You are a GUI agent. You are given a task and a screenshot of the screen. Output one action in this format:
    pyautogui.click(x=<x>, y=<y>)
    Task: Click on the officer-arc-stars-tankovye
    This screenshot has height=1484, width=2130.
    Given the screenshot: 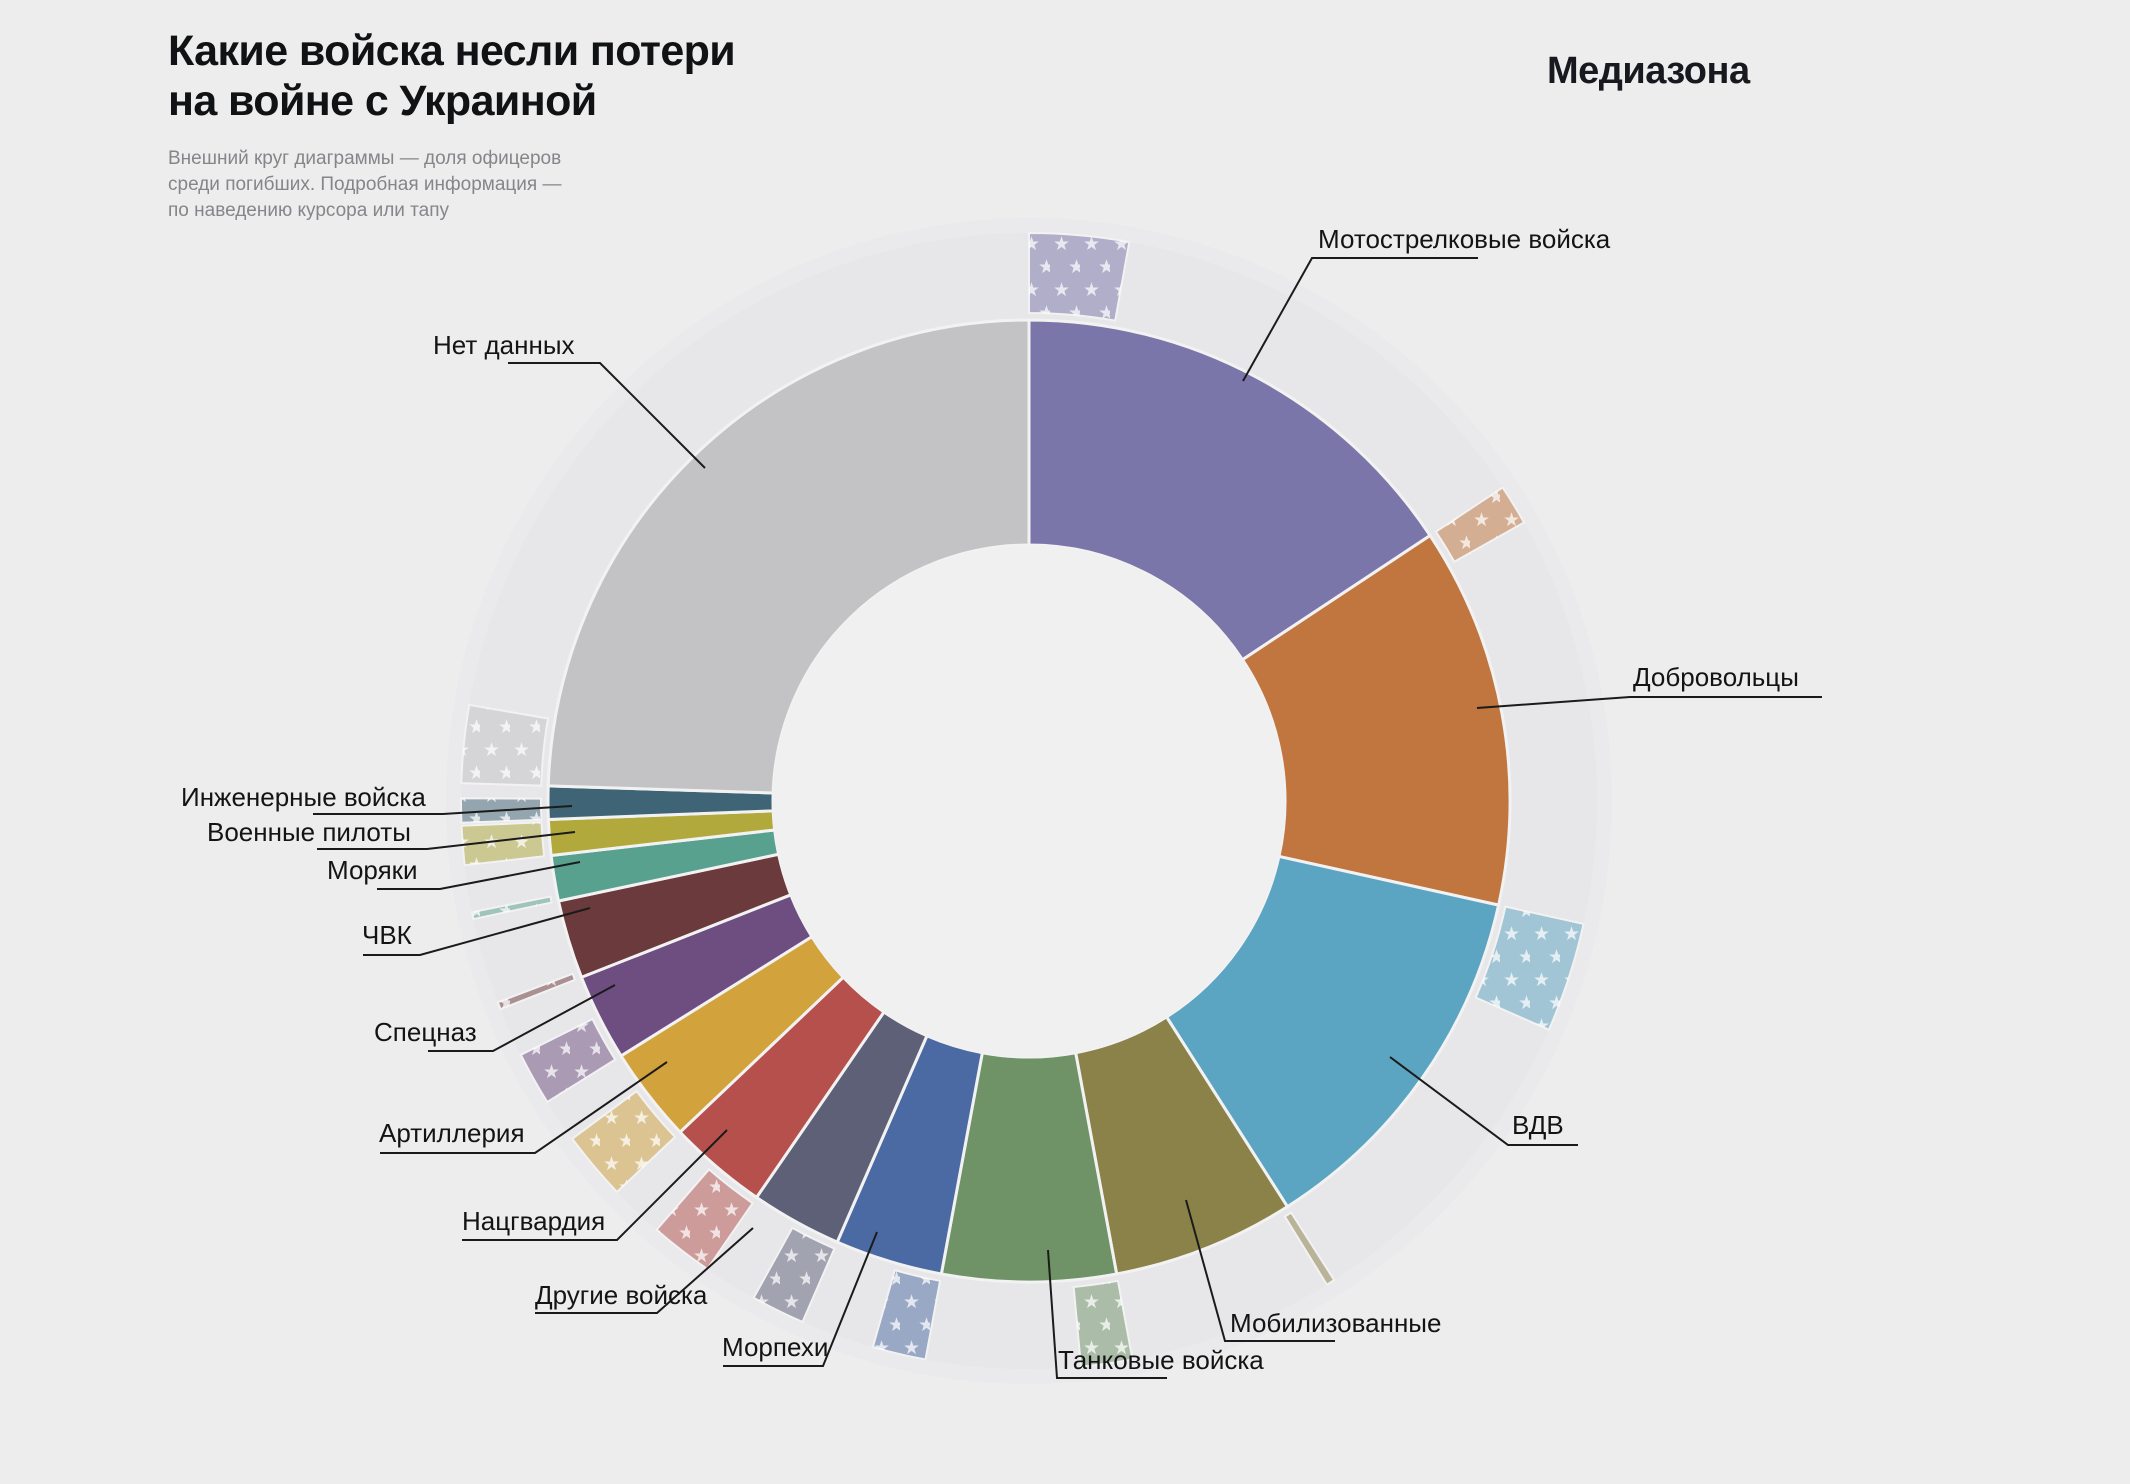 What is the action you would take?
    pyautogui.click(x=1103, y=1323)
    